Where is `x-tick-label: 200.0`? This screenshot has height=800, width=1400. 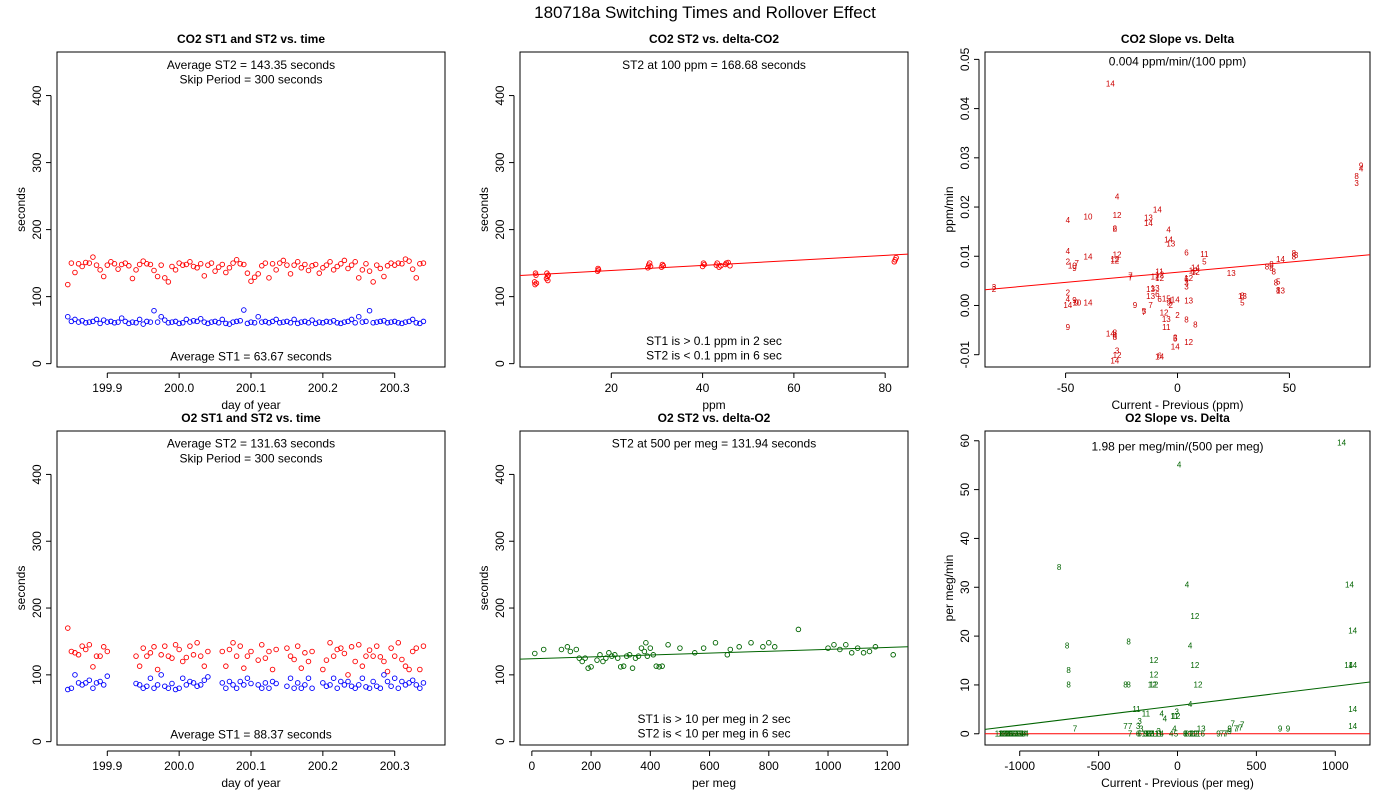 x-tick-label: 200.0 is located at coordinates (179, 388).